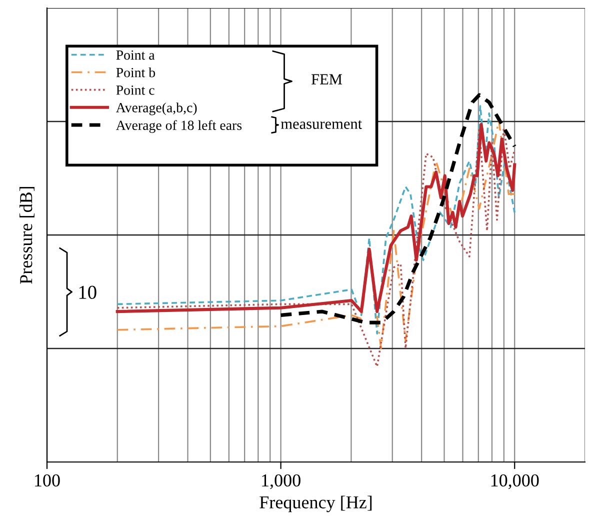 This screenshot has width=590, height=526. Describe the element at coordinates (136, 73) in the screenshot. I see `legend-label: Point b` at that location.